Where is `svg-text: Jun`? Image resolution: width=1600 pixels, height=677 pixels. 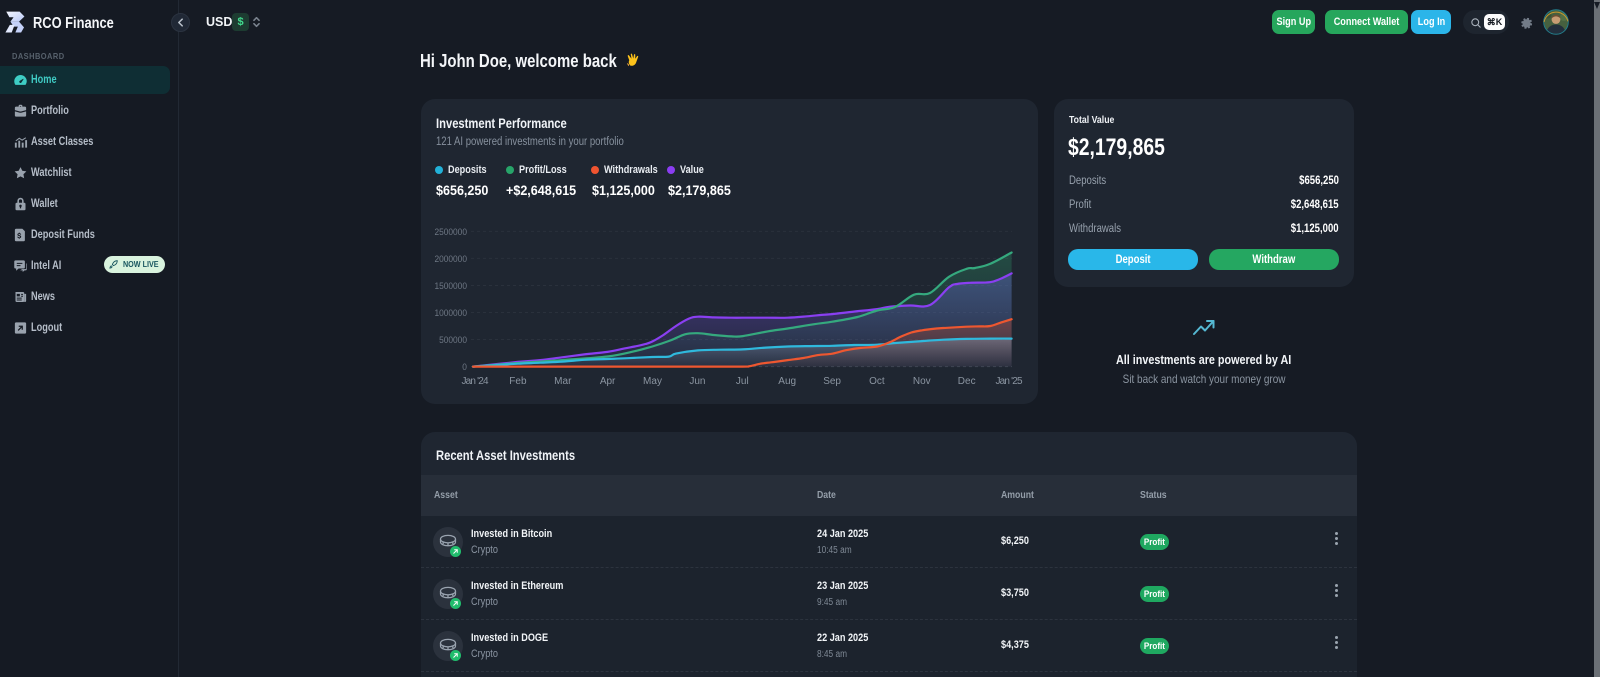
svg-text: Jun is located at coordinates (697, 381).